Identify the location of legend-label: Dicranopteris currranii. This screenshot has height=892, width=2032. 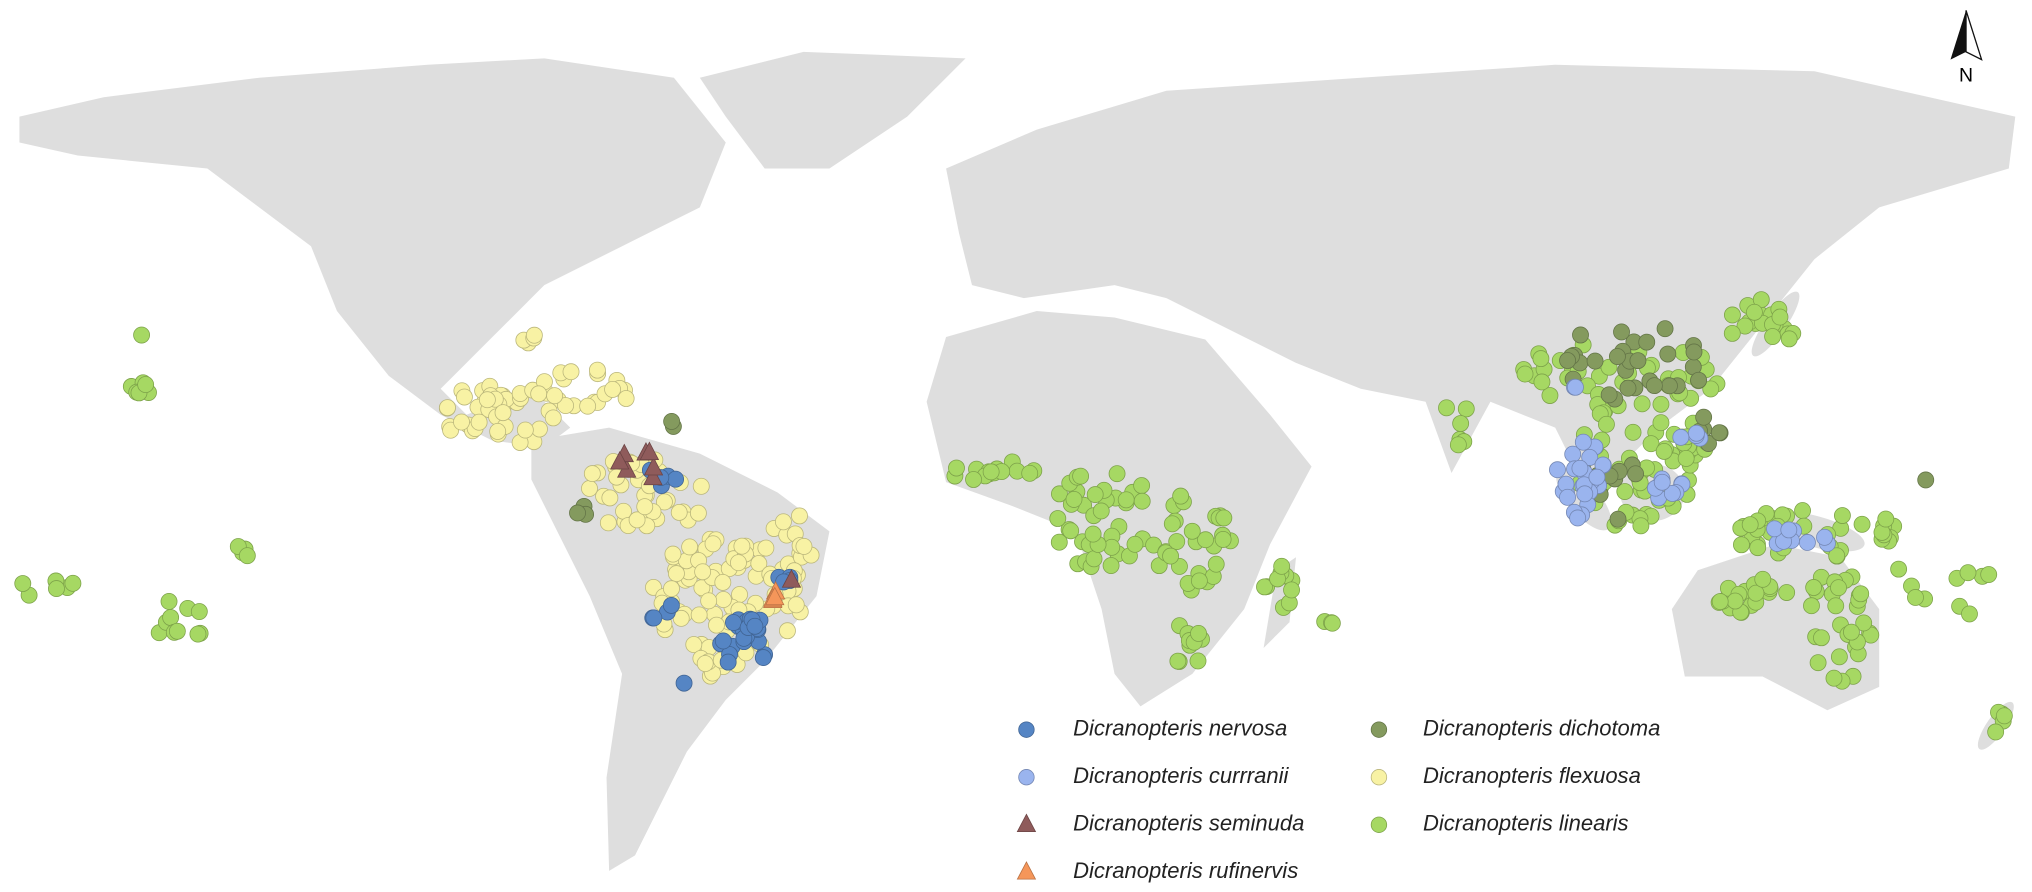
(1181, 775).